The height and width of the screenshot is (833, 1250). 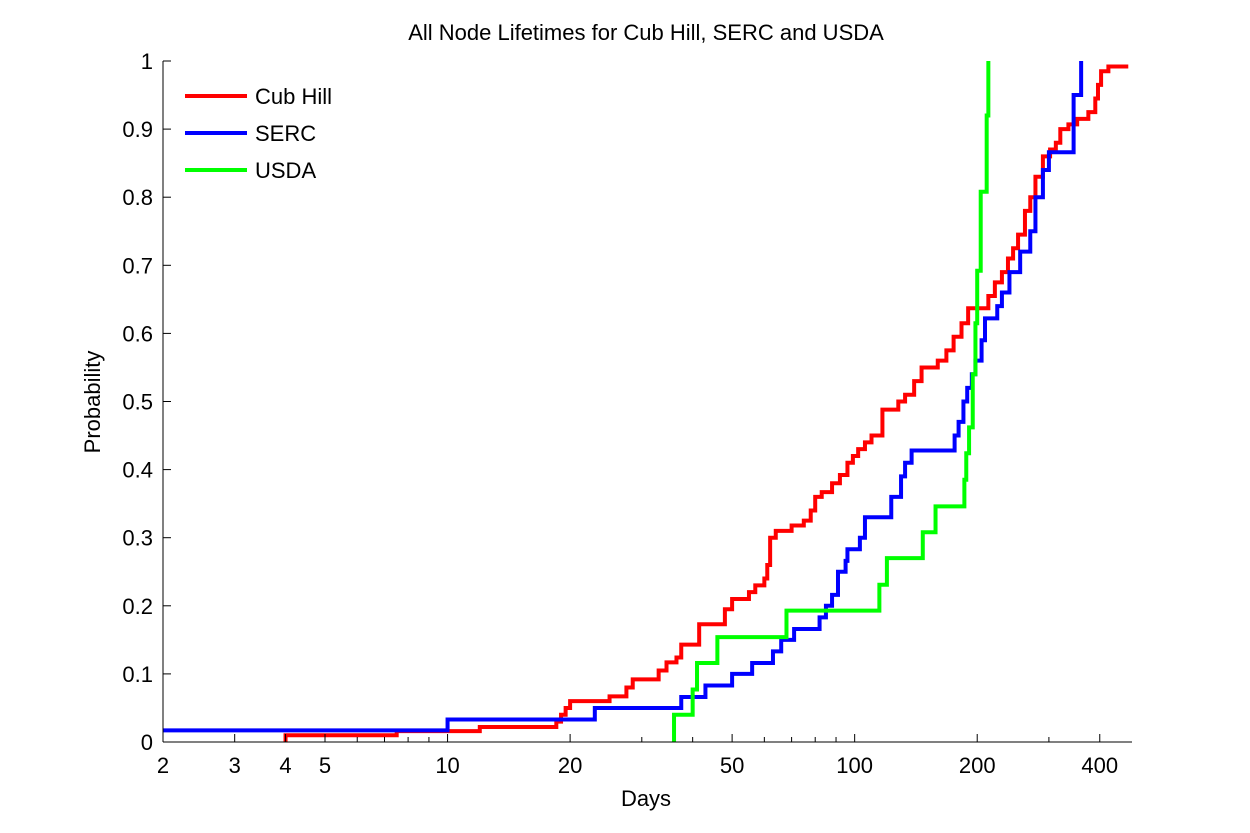 What do you see at coordinates (137, 265) in the screenshot?
I see `y-tick-label: 0.7` at bounding box center [137, 265].